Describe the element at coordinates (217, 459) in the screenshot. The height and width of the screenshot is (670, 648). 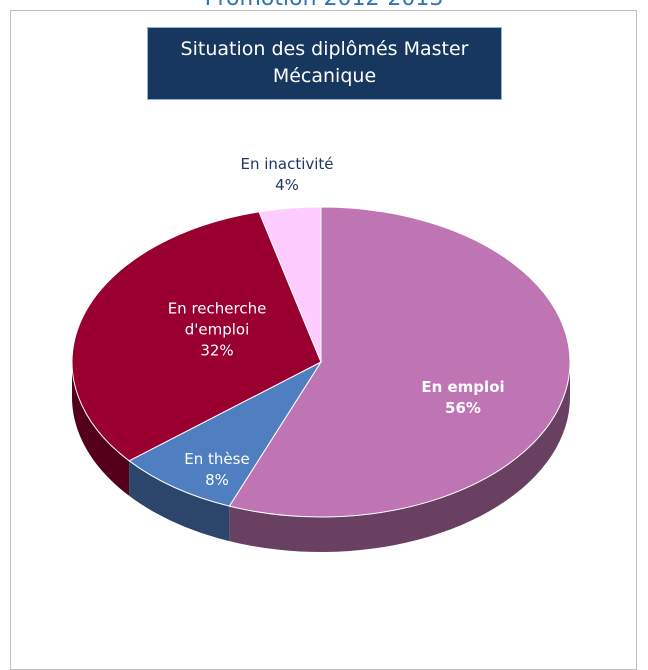
I see `category-label: En thèse` at that location.